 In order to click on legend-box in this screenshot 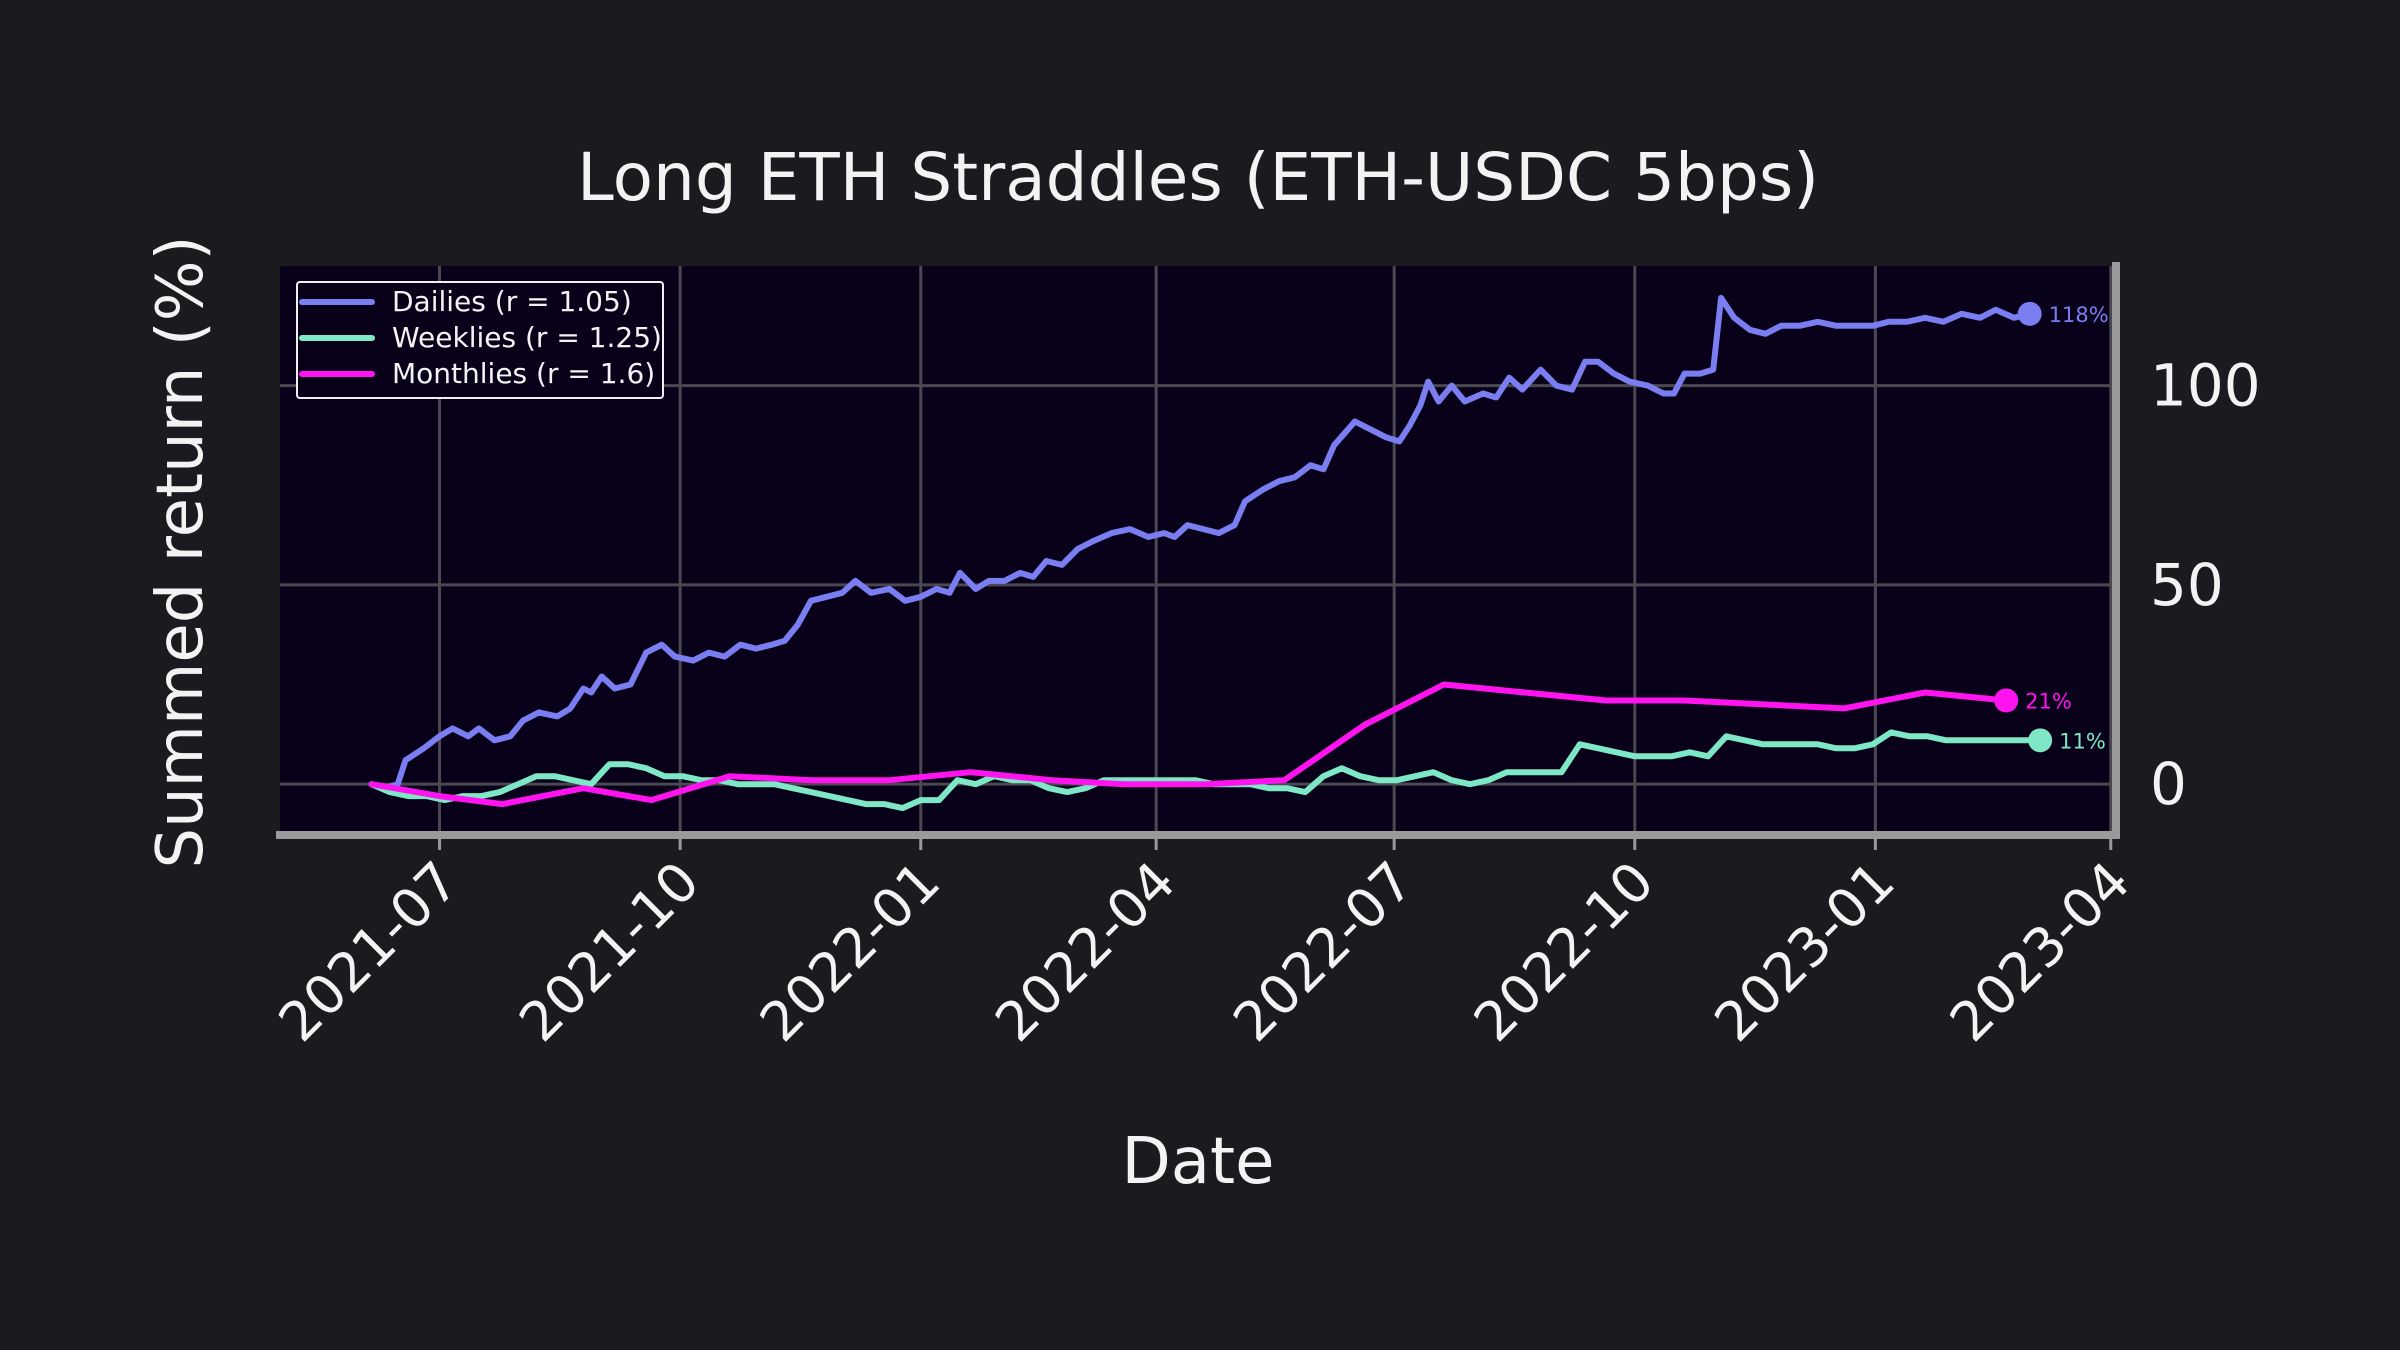, I will do `click(480, 340)`.